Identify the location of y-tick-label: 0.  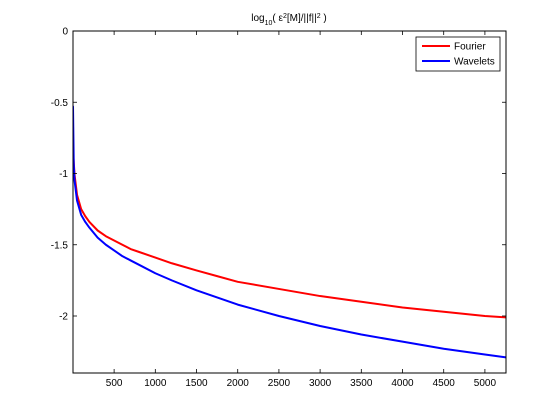
(65, 32).